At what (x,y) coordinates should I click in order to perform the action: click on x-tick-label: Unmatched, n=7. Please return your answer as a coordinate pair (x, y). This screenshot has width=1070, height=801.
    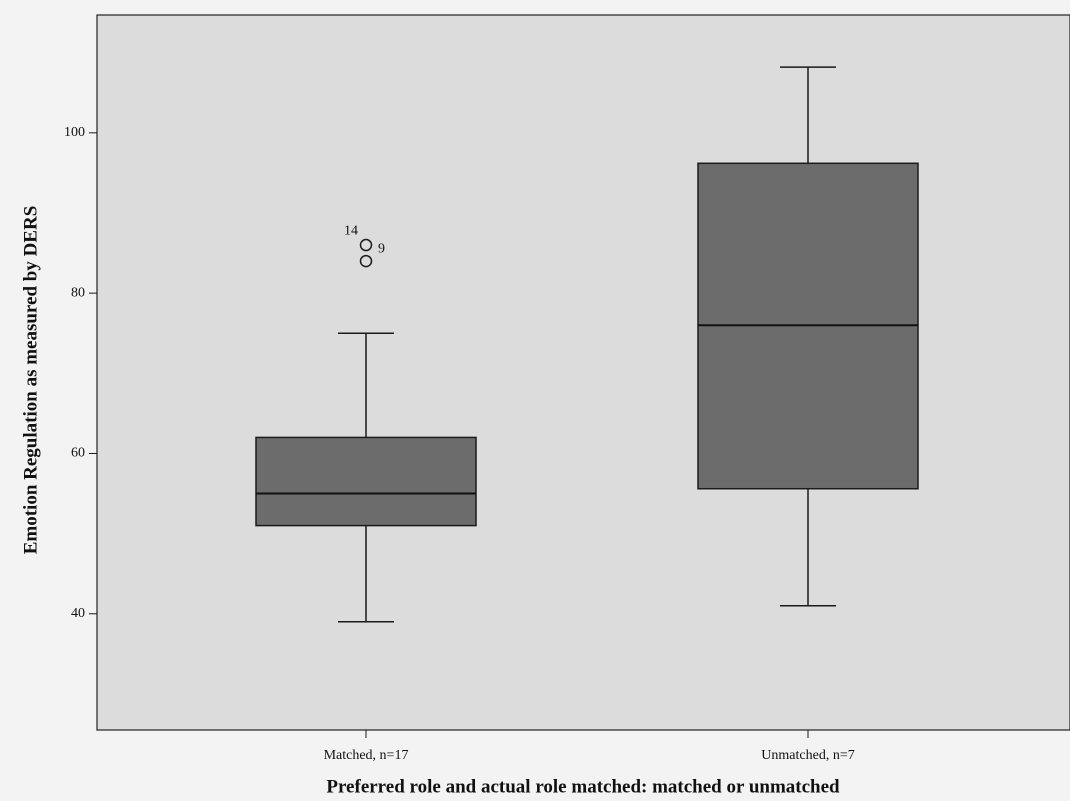
    Looking at the image, I should click on (807, 755).